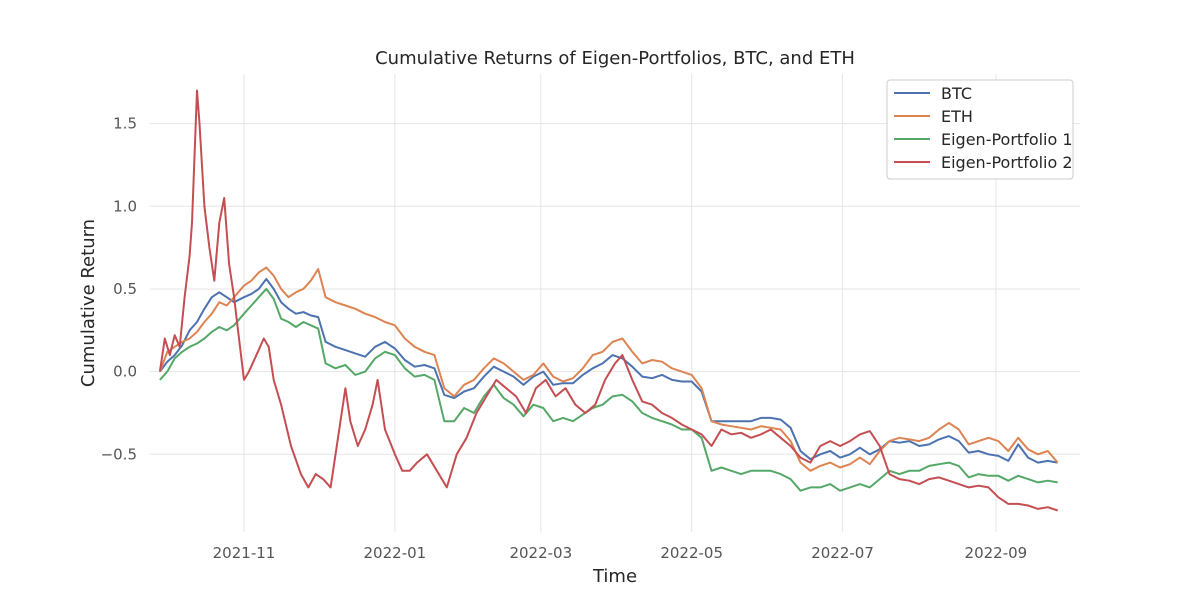 The width and height of the screenshot is (1200, 600). Describe the element at coordinates (956, 93) in the screenshot. I see `legend-label-1: BTC` at that location.